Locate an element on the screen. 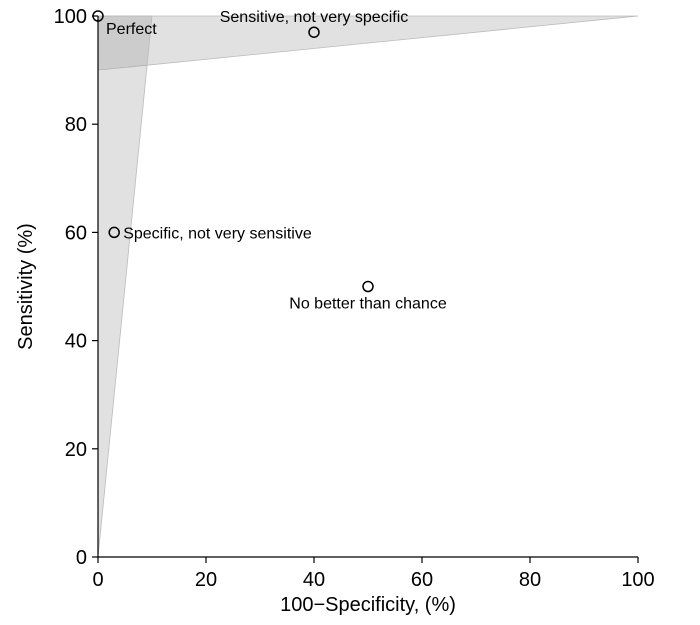 The height and width of the screenshot is (625, 700). y-tick-label: 0 is located at coordinates (81, 558).